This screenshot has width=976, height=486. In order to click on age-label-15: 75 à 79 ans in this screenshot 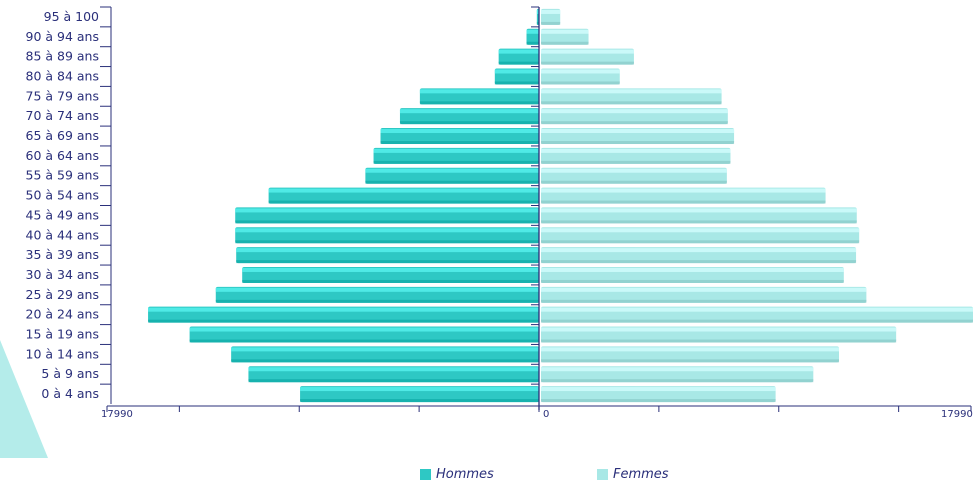, I will do `click(63, 95)`.